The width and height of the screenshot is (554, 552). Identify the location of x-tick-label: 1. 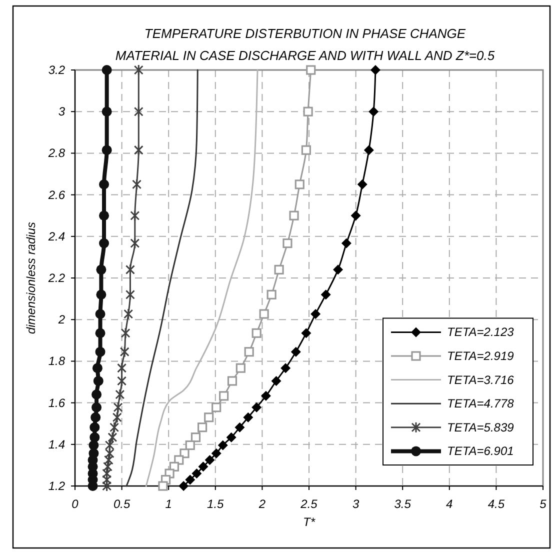
(168, 504).